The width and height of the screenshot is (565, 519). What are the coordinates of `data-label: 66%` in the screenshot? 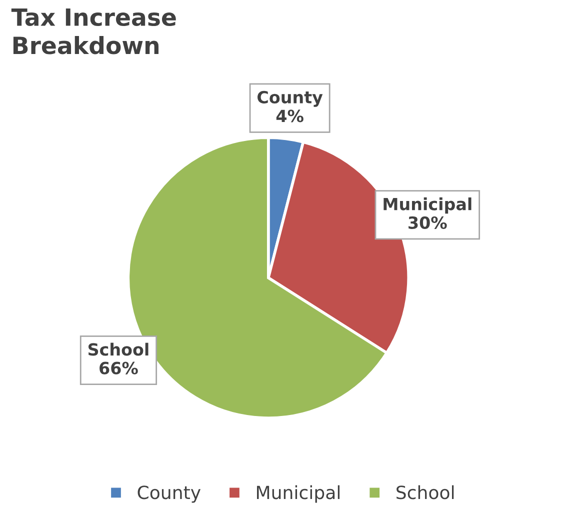 It's located at (119, 368).